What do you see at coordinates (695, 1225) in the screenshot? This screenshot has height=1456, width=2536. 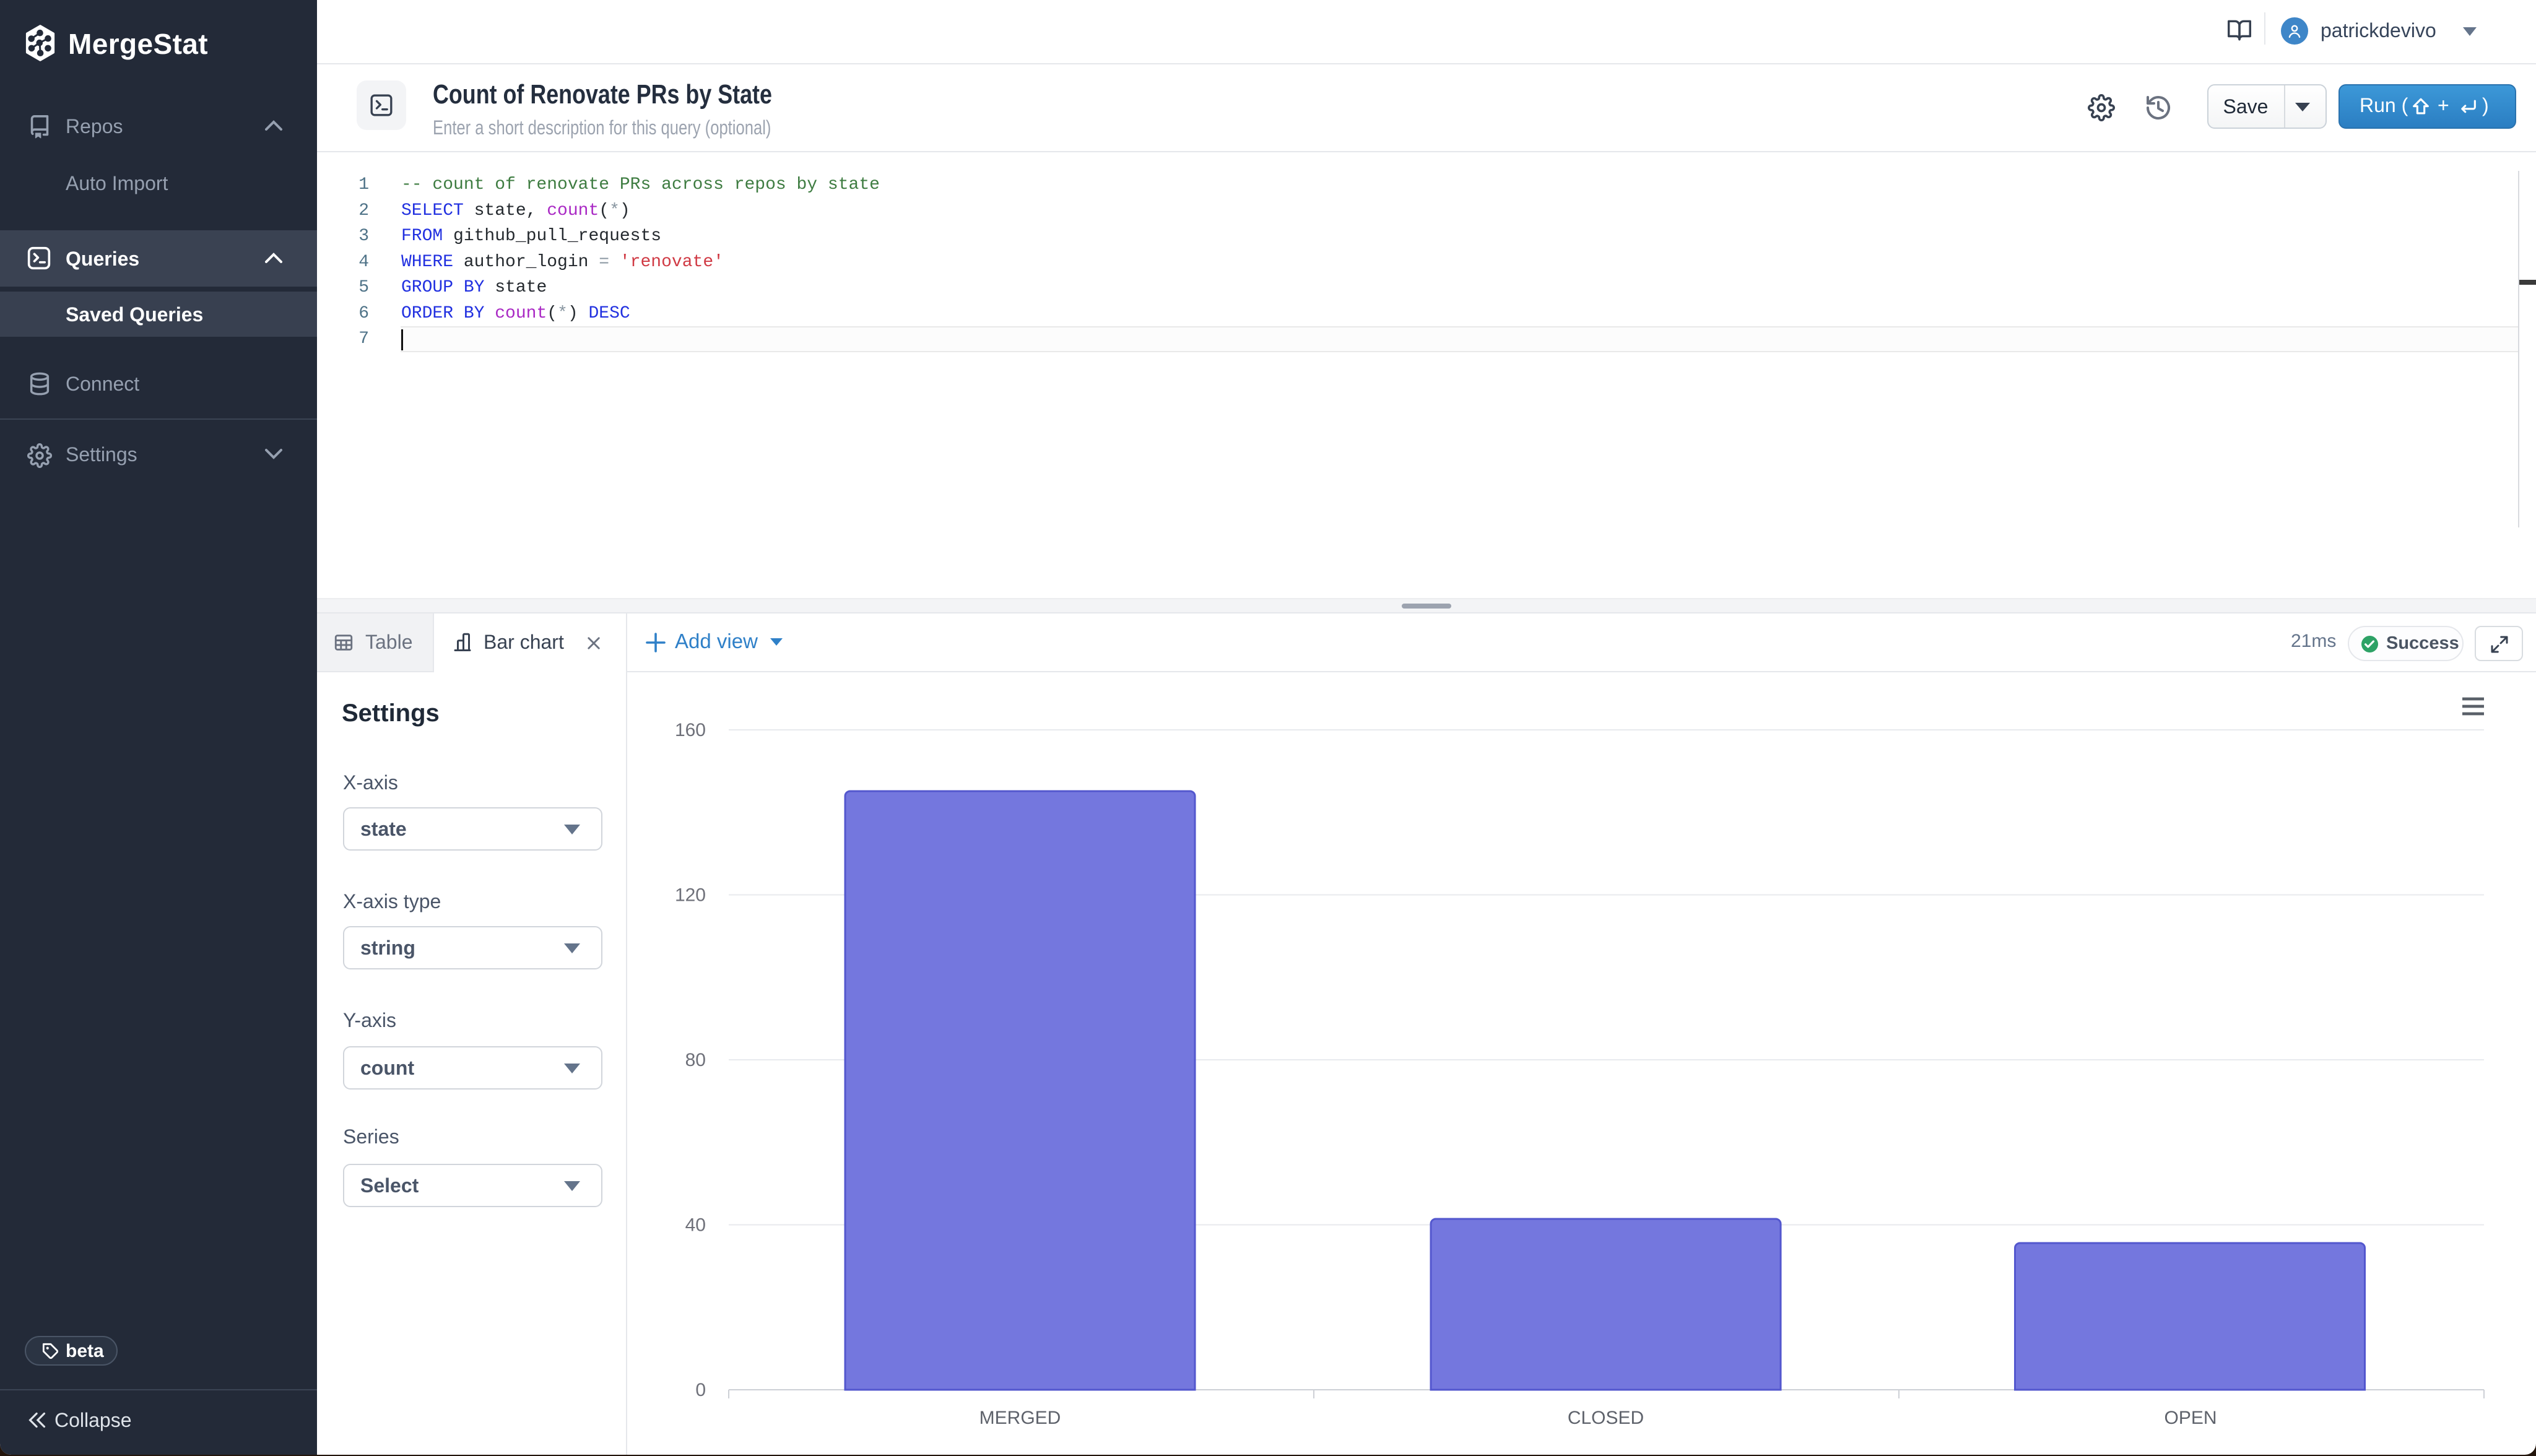 I see `svg-text: 40` at bounding box center [695, 1225].